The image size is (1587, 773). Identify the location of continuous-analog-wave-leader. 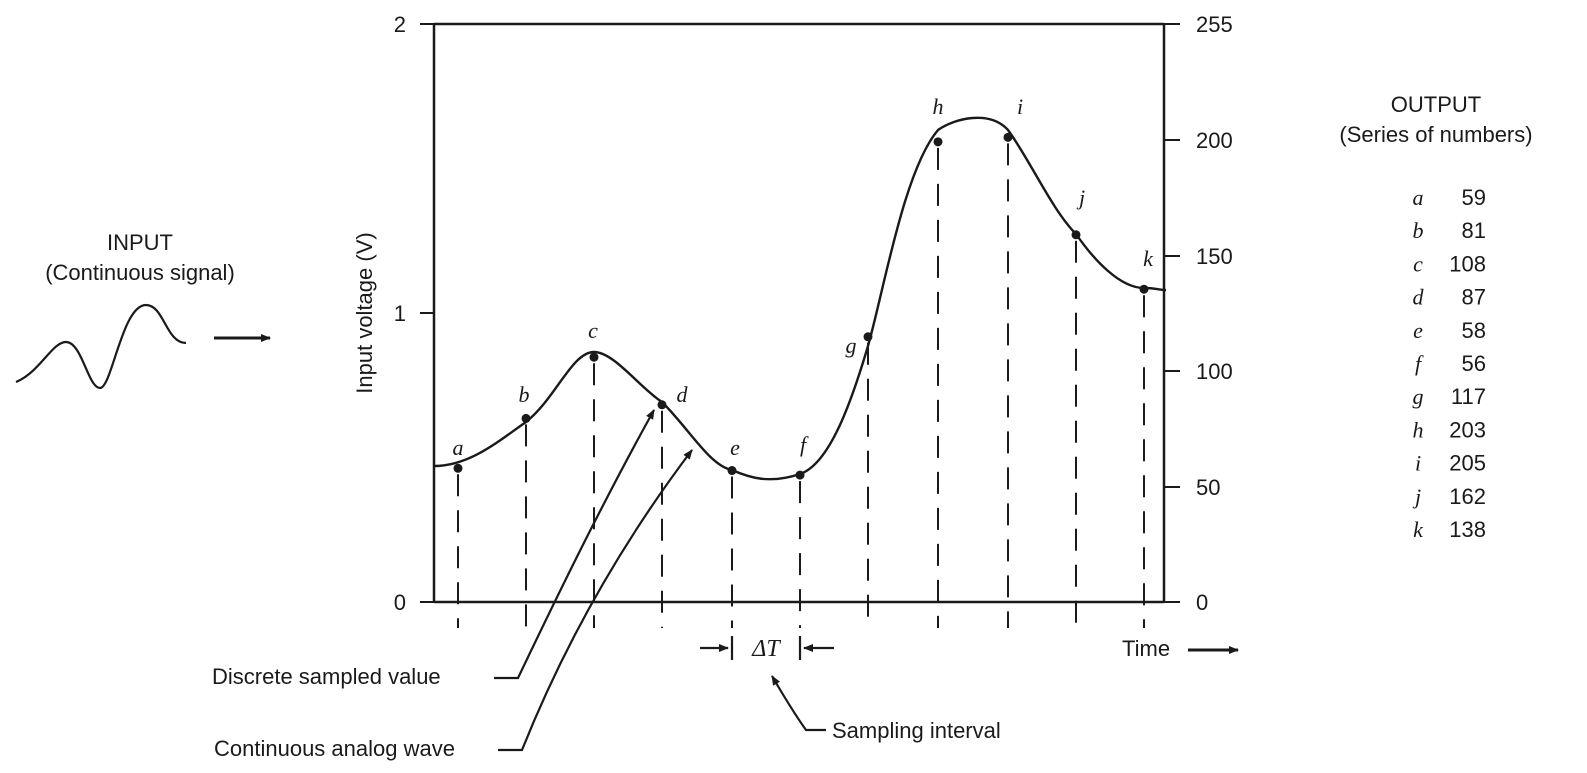
(595, 600).